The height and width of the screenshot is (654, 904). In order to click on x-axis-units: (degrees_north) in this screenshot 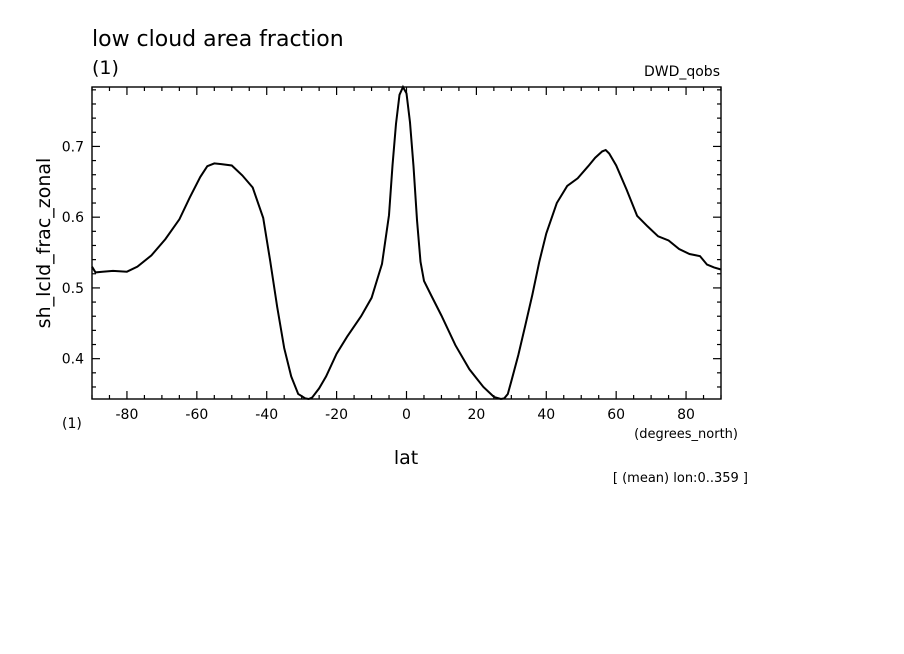, I will do `click(686, 434)`.